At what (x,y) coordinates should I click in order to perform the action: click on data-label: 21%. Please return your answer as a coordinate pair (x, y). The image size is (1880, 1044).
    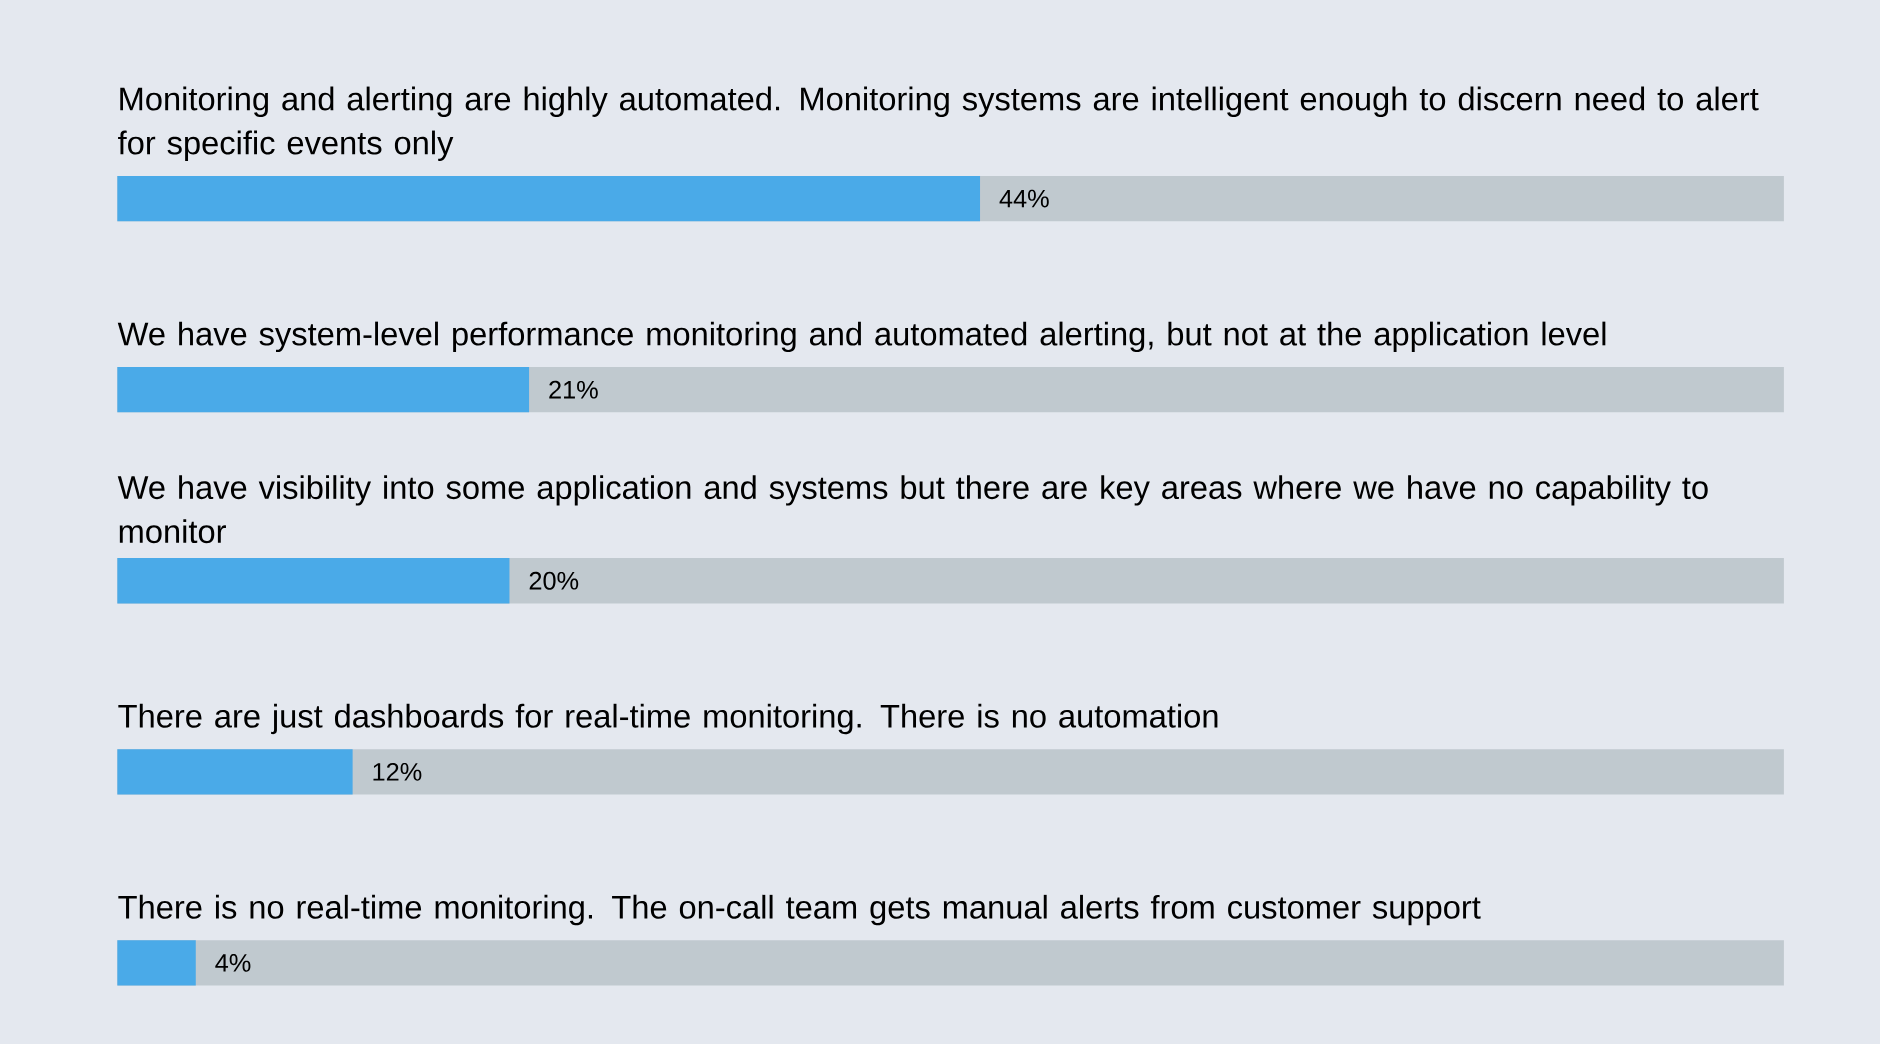
    Looking at the image, I should click on (573, 389).